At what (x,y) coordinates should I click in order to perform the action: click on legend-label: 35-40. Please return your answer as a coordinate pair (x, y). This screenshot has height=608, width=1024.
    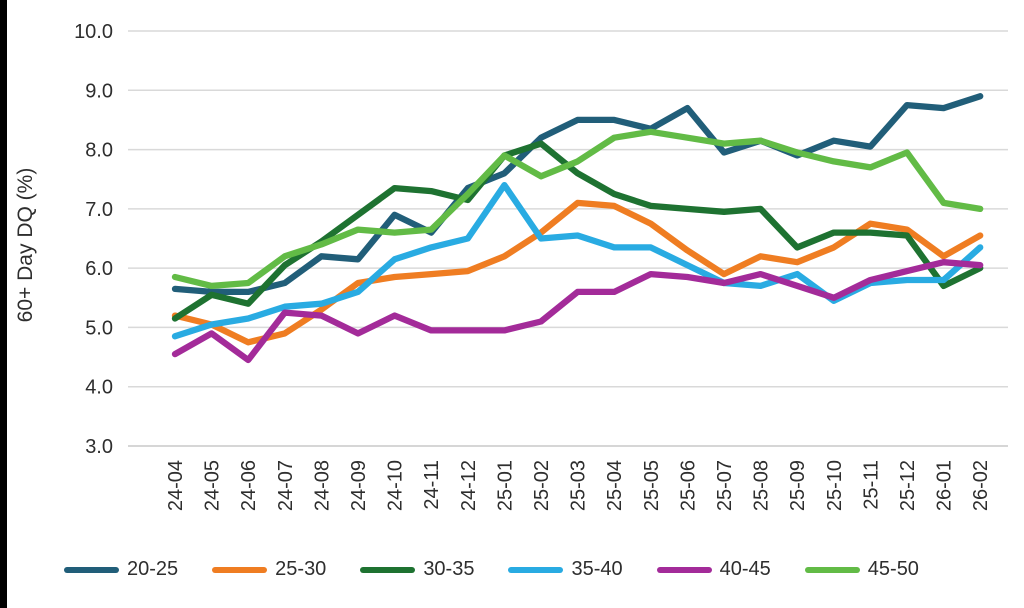
    Looking at the image, I should click on (597, 569).